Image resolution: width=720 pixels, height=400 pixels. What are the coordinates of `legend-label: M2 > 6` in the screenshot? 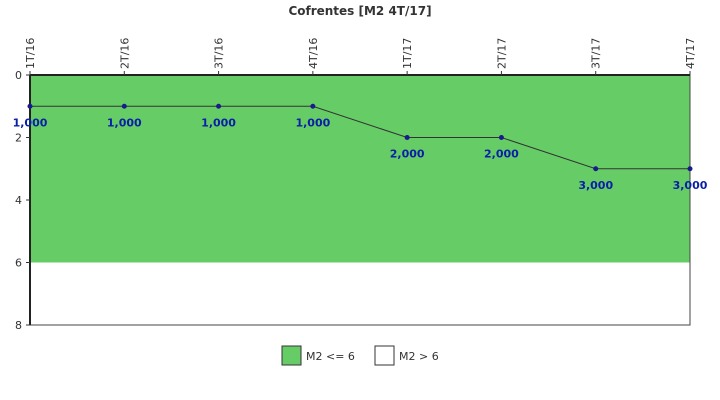 It's located at (419, 356).